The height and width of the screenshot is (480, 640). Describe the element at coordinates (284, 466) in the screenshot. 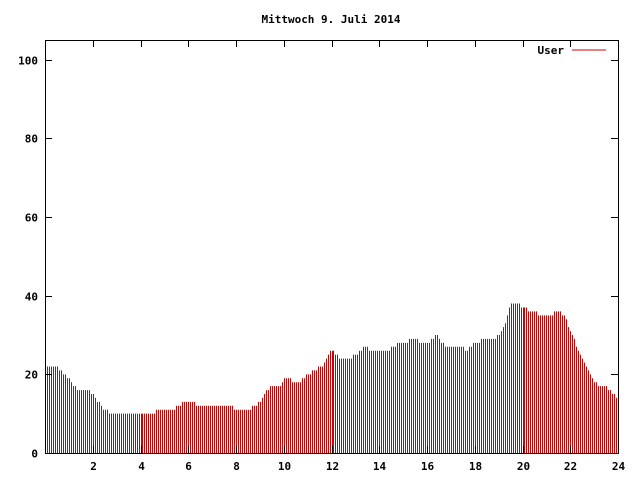

I see `x-tick-label: 10` at that location.